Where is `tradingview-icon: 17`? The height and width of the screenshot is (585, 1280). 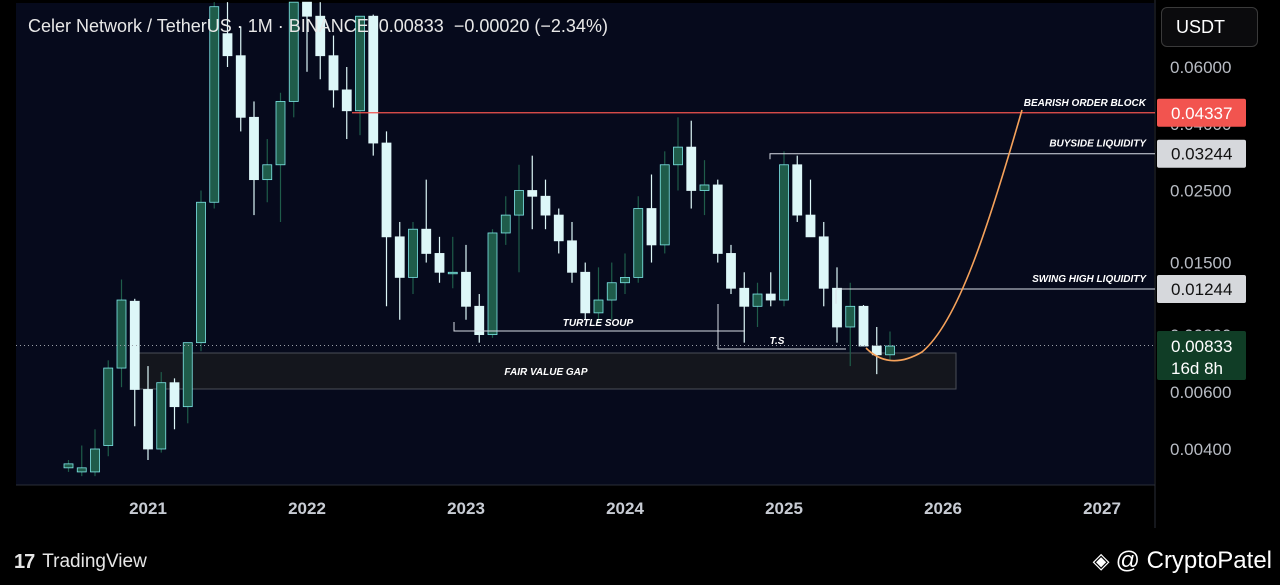
tradingview-icon: 17 is located at coordinates (24, 561).